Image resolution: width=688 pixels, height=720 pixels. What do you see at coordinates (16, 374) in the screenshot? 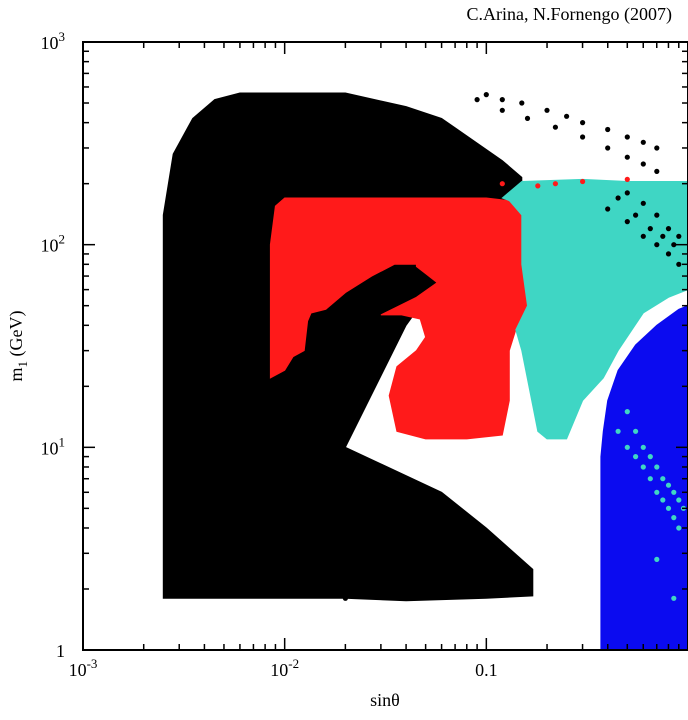
I see `y-axis-label-main: m` at bounding box center [16, 374].